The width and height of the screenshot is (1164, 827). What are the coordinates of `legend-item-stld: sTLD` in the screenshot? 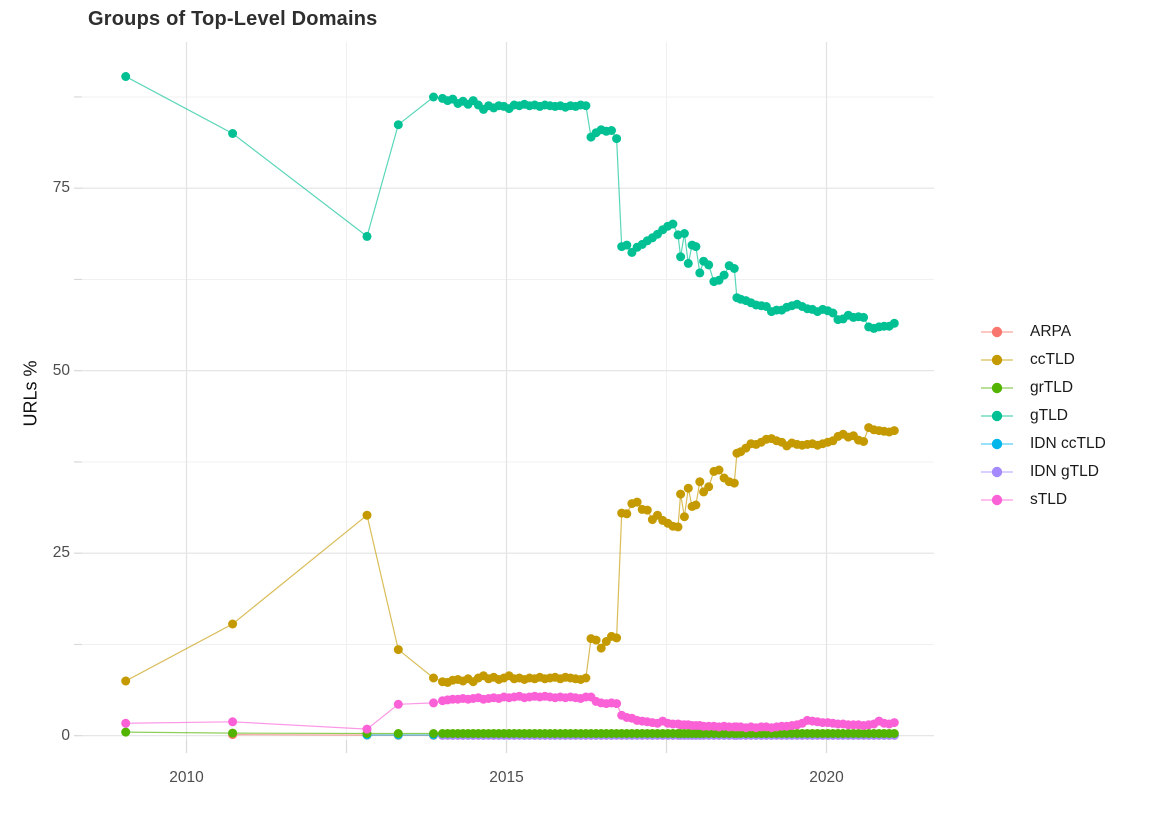 It's located at (1042, 500).